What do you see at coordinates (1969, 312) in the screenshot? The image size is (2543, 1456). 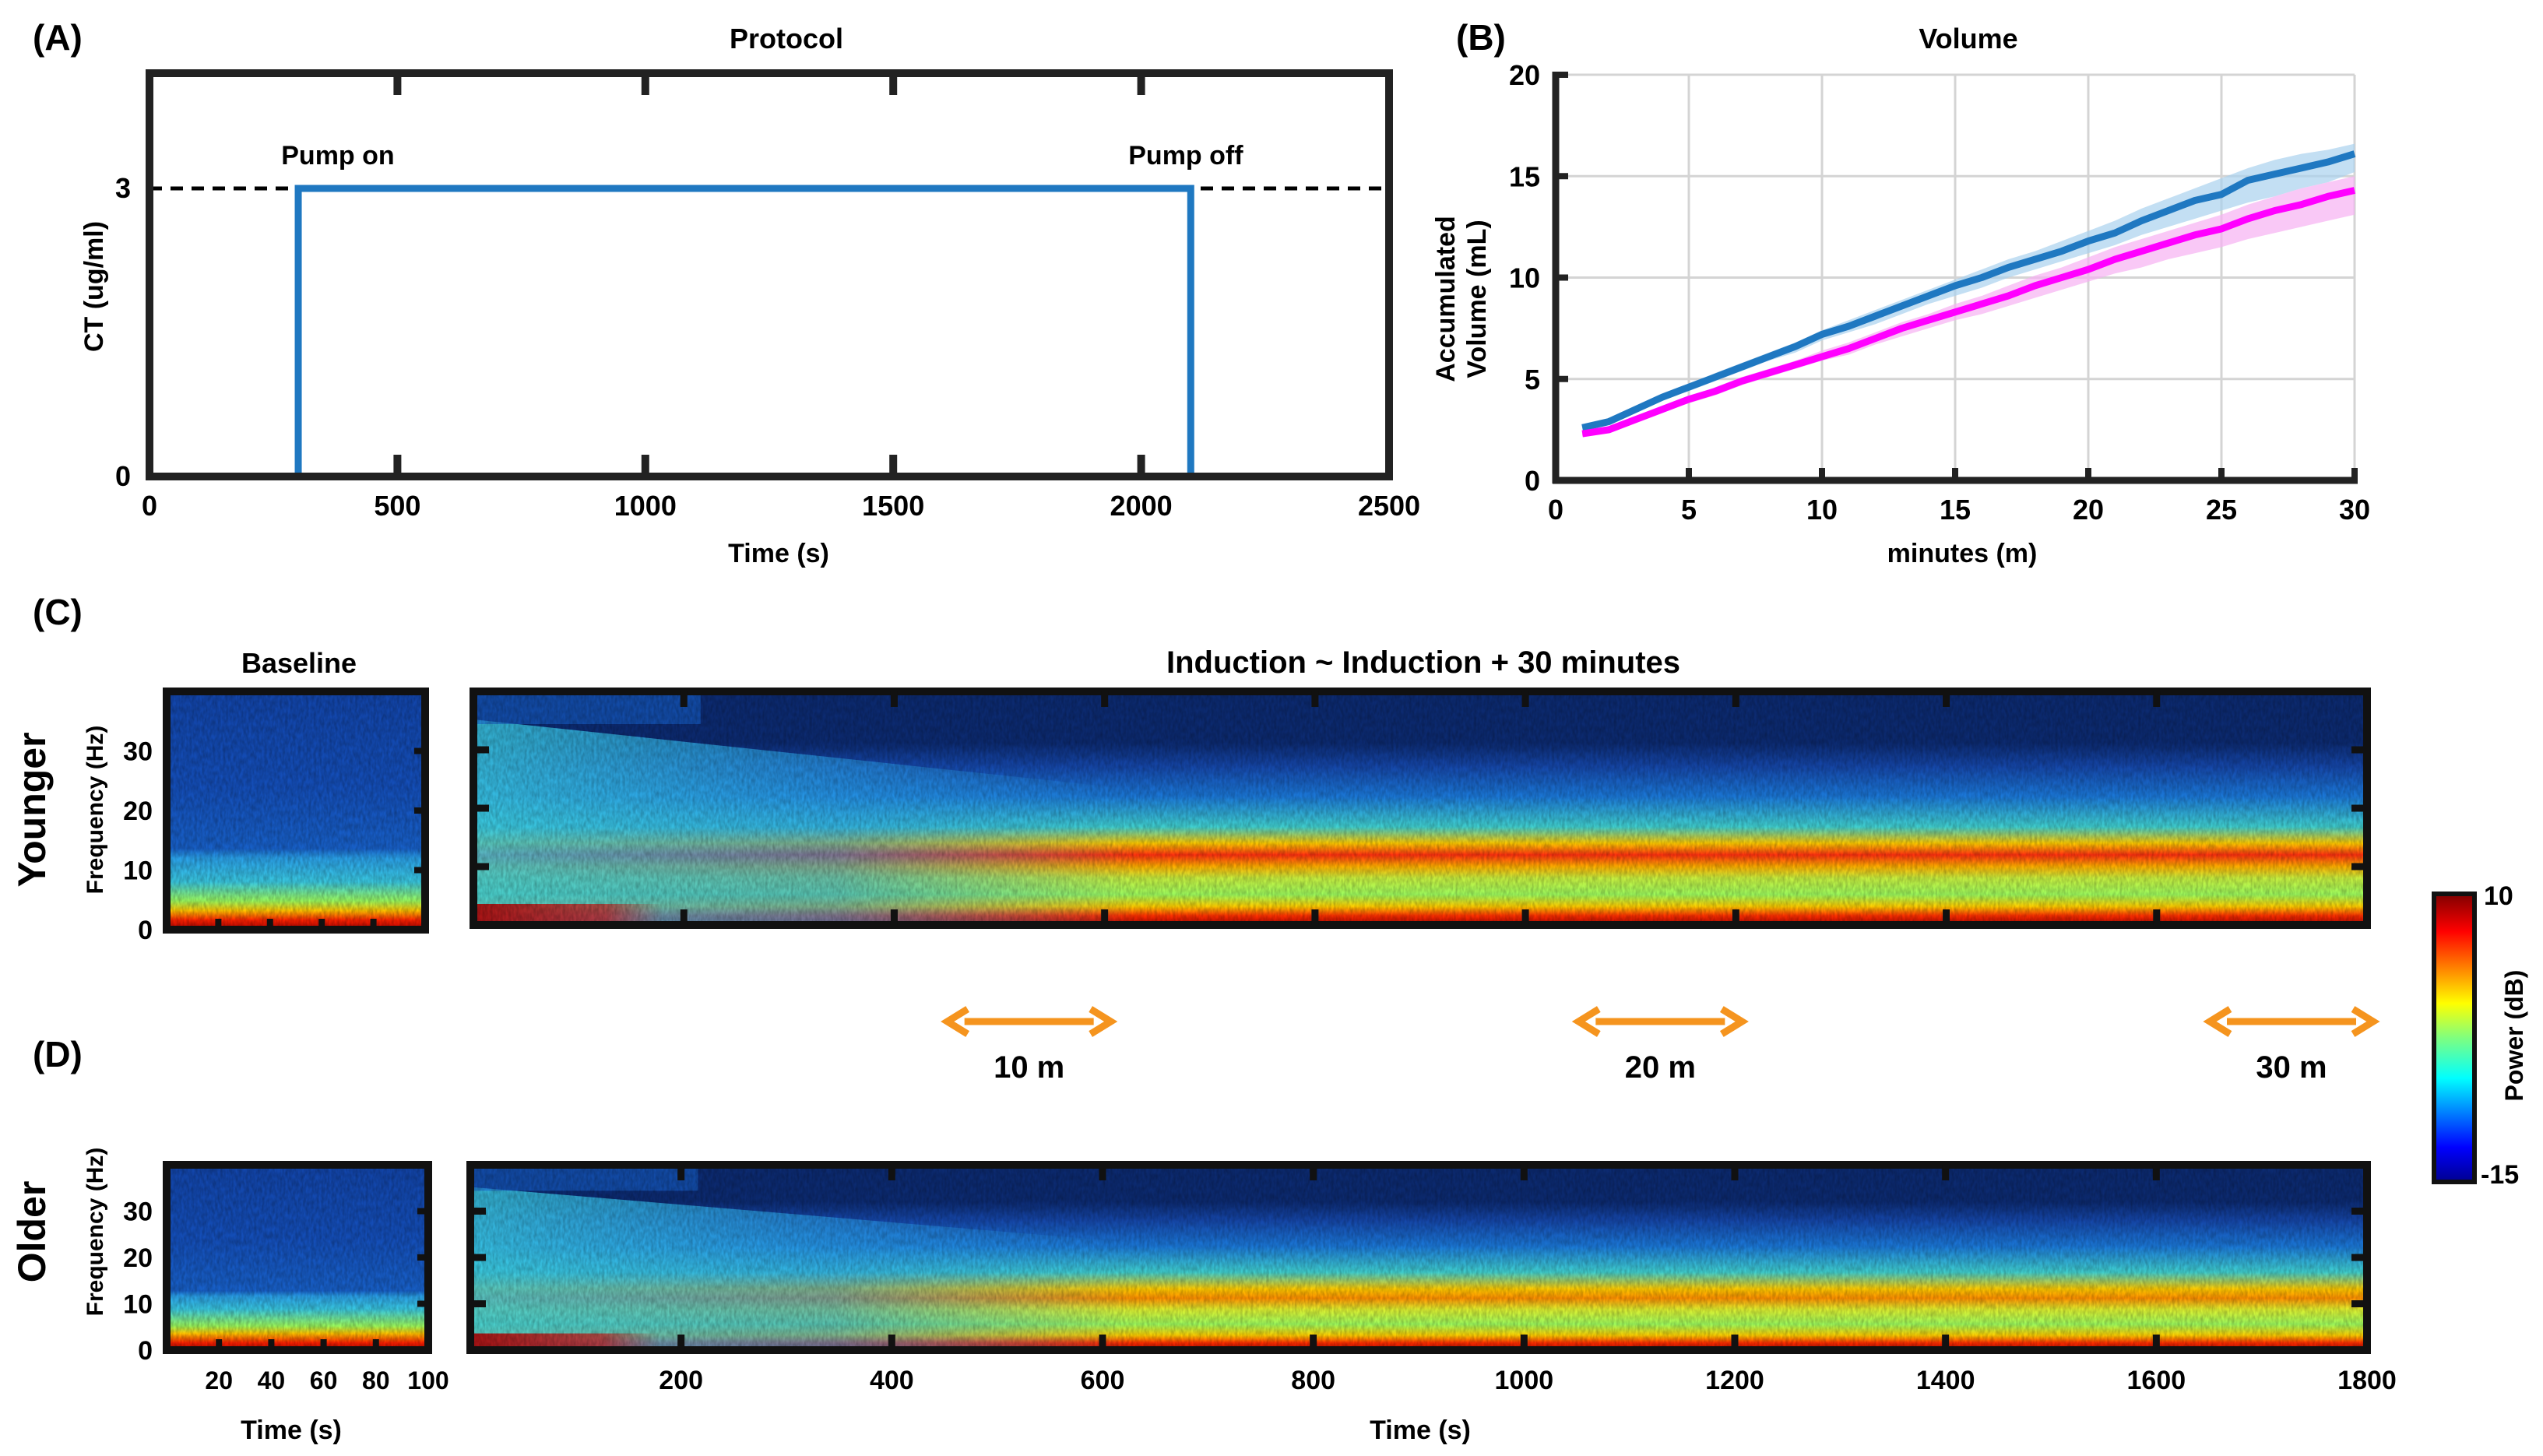 I see `volume-series-line-older` at bounding box center [1969, 312].